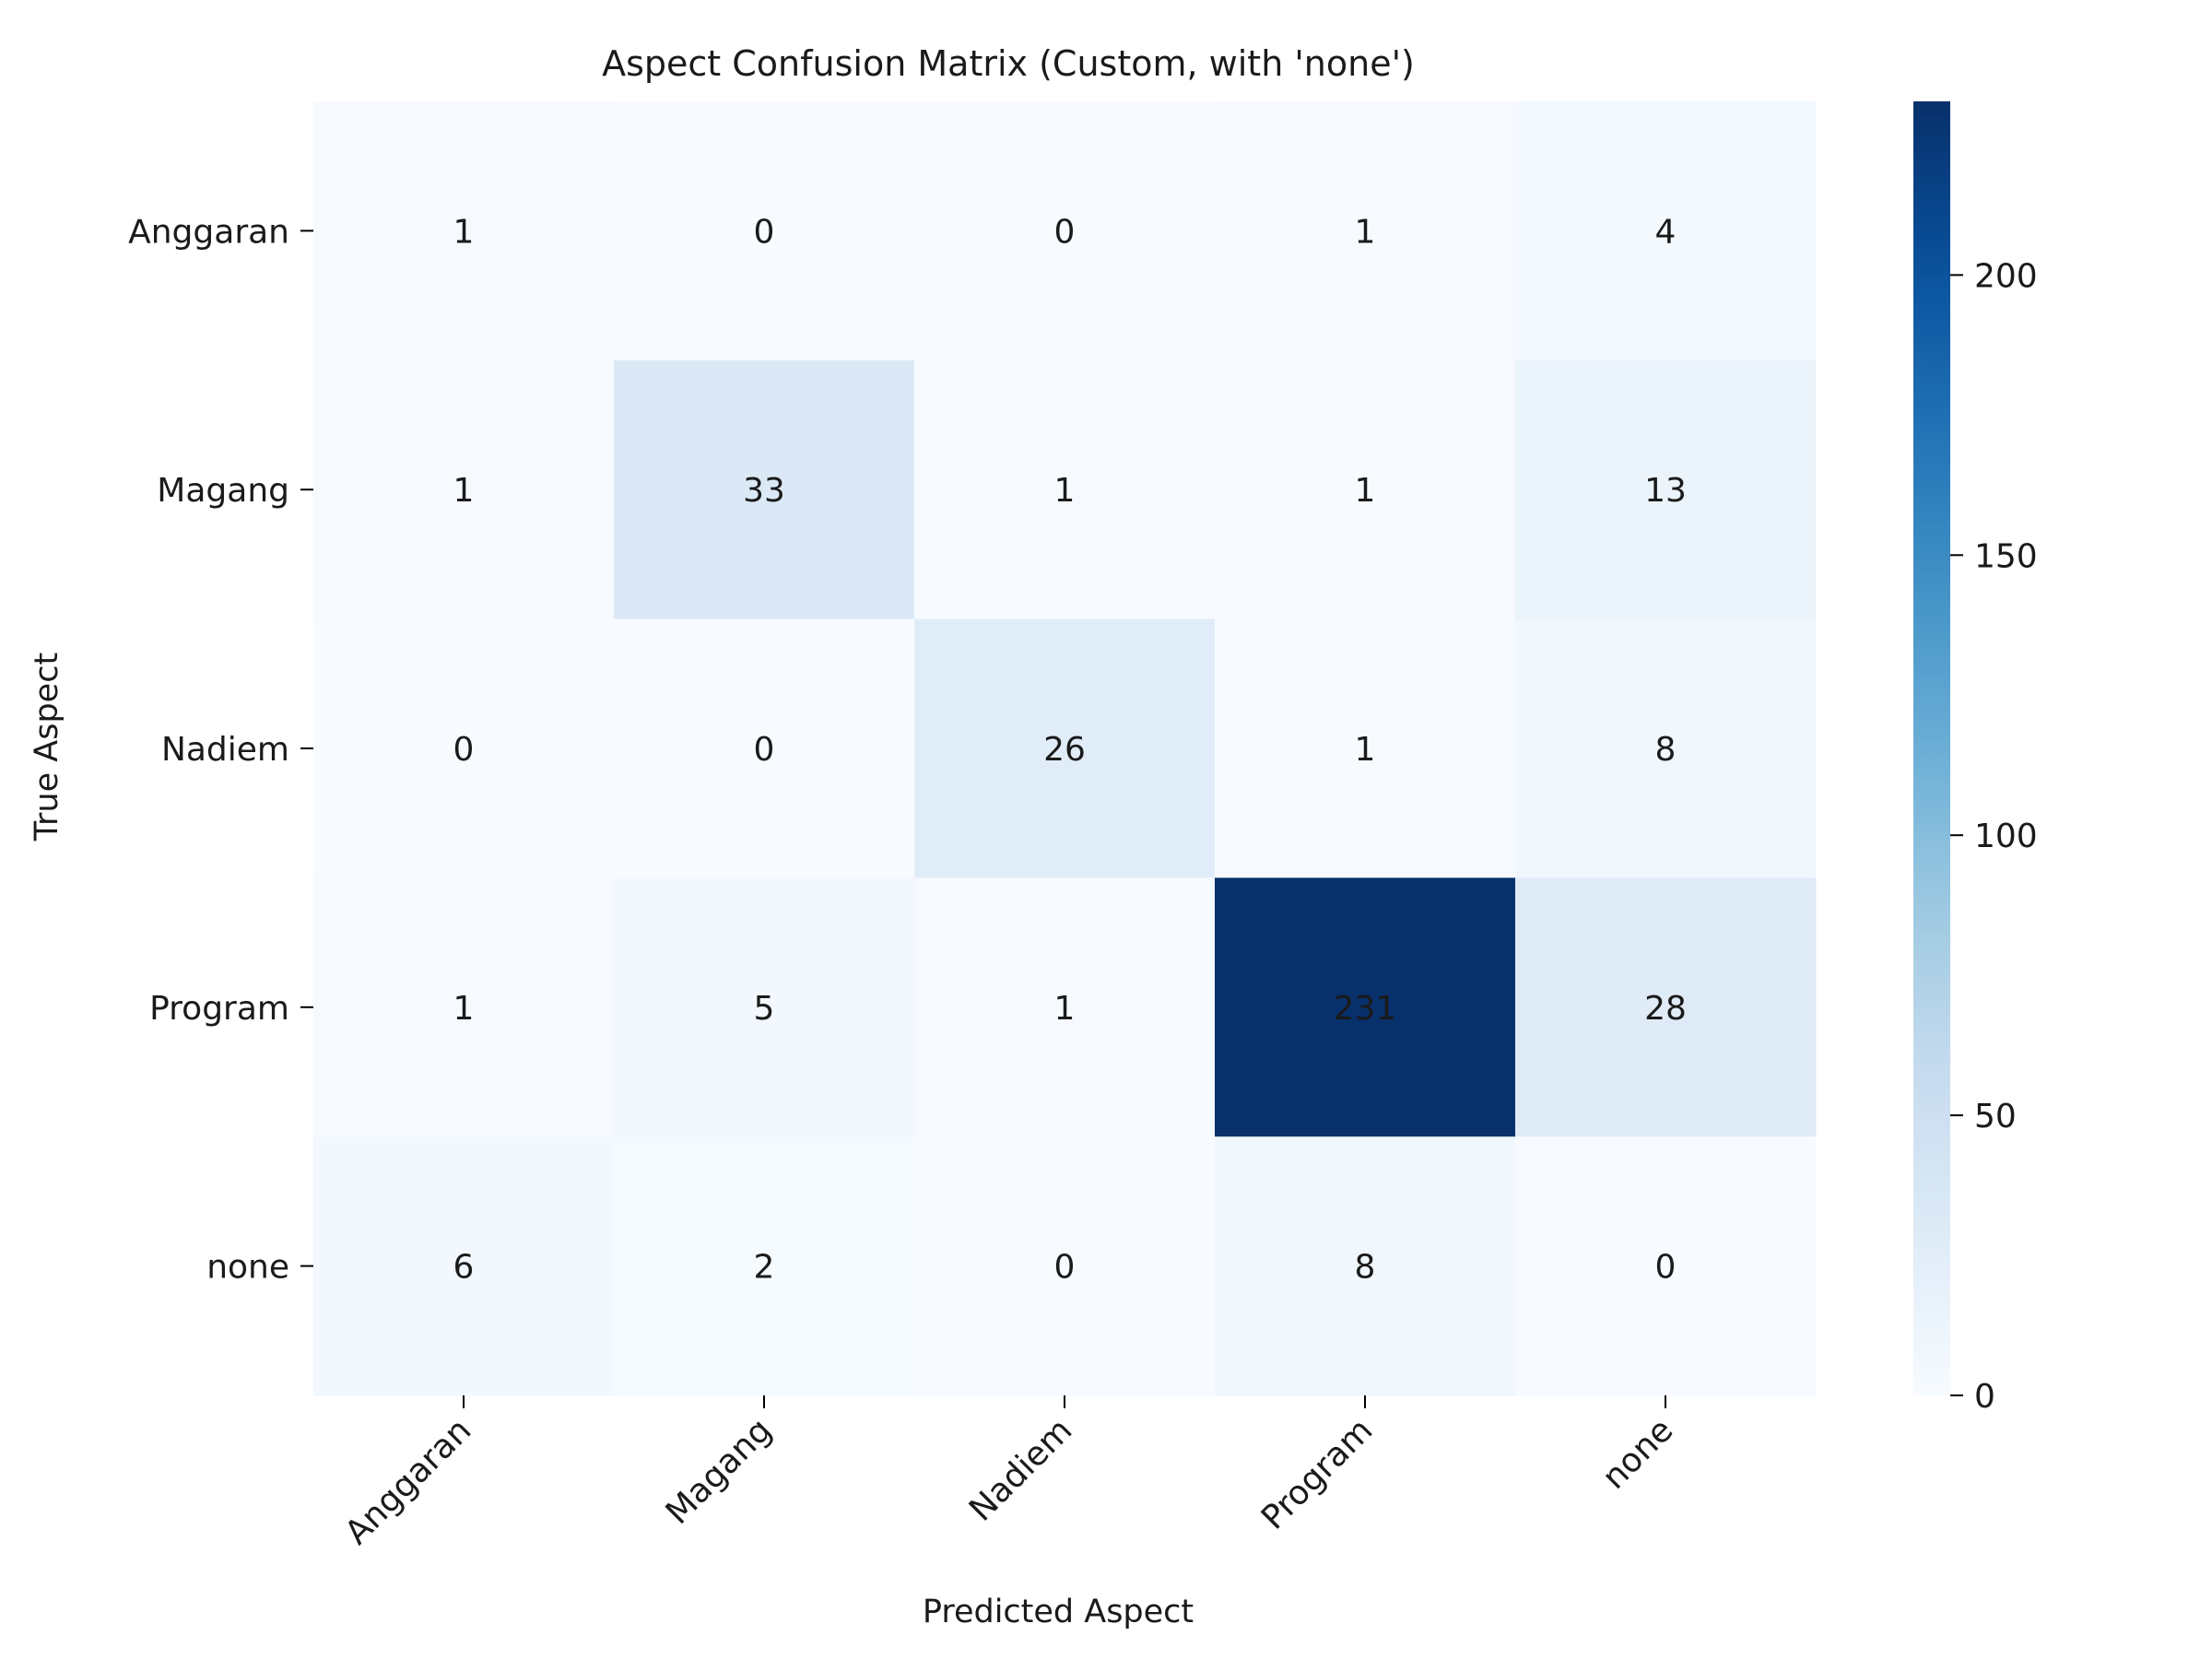 The width and height of the screenshot is (2212, 1659). I want to click on y-tick-label: Anggaran, so click(208, 232).